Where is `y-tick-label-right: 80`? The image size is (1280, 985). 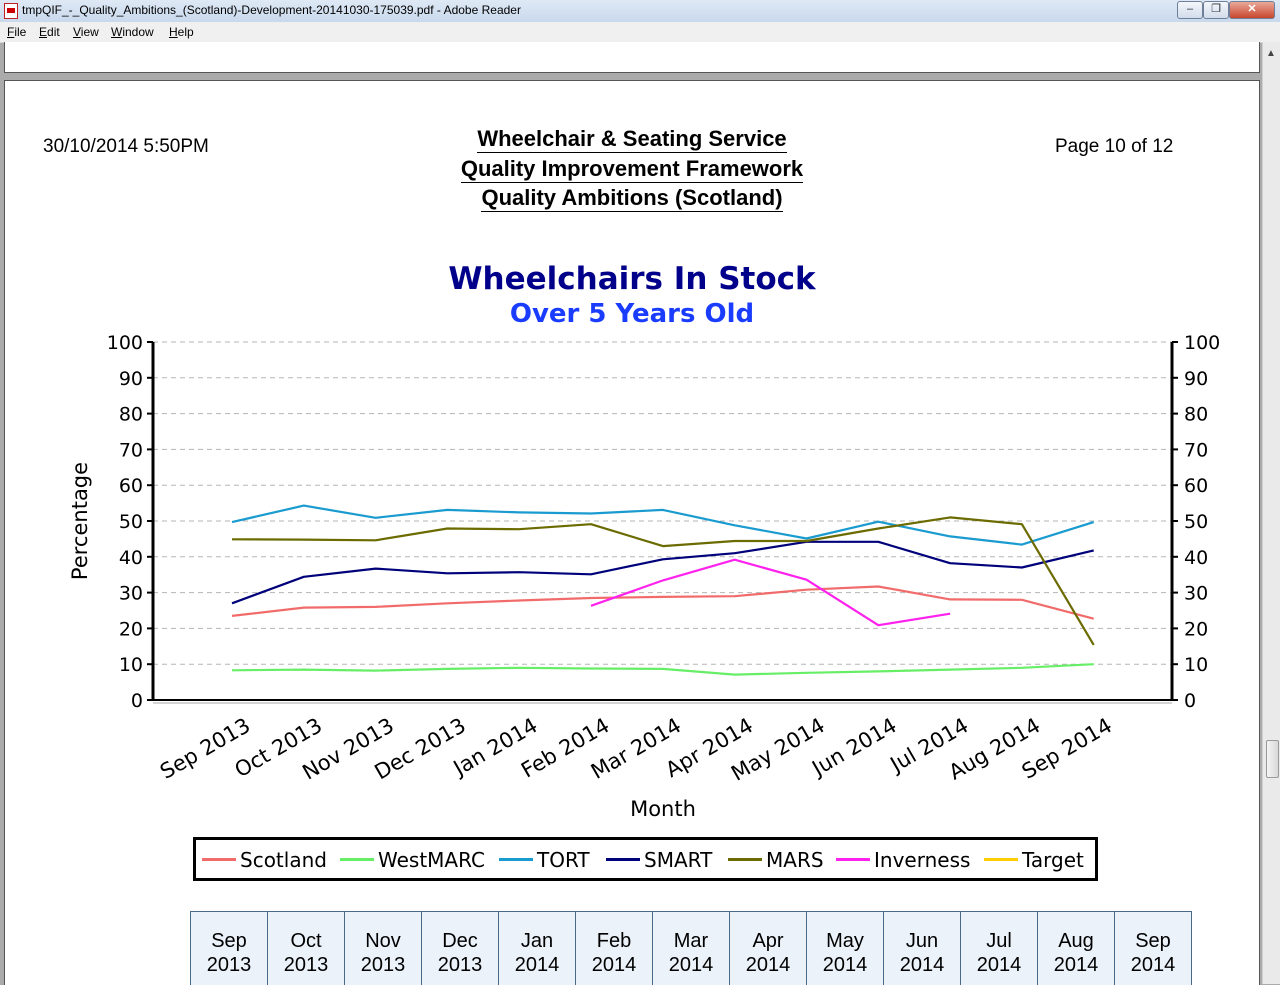
y-tick-label-right: 80 is located at coordinates (1196, 415).